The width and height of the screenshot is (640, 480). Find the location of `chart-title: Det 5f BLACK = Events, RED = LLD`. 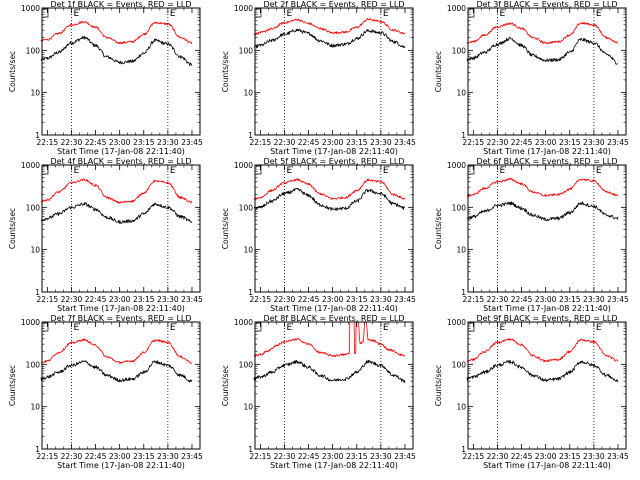

chart-title: Det 5f BLACK = Events, RED = LLD is located at coordinates (333, 161).